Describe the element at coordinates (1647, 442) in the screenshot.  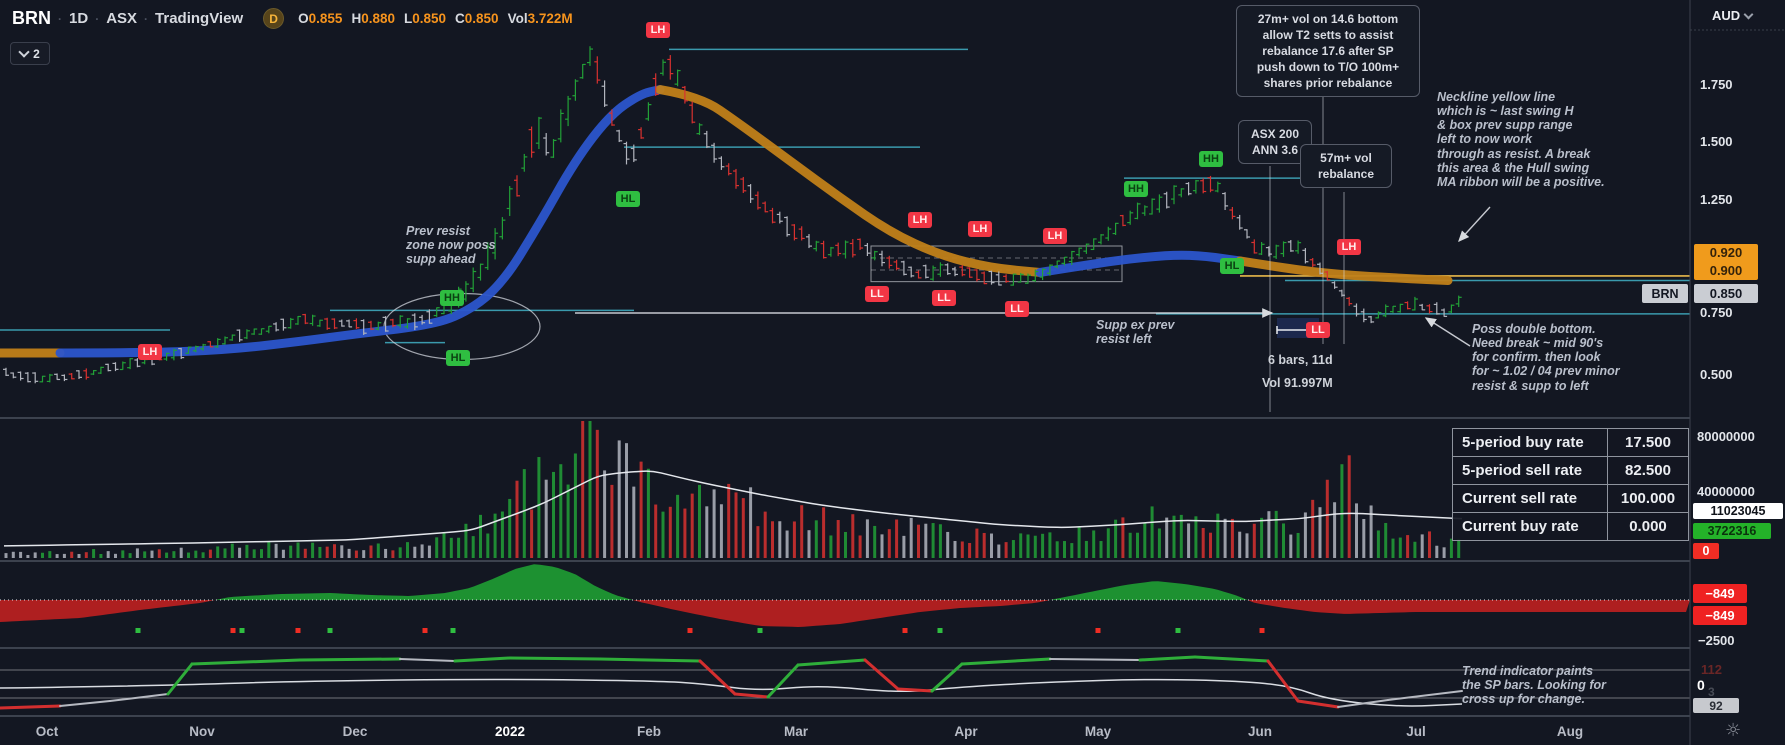
I see `stats-value: 17.500` at that location.